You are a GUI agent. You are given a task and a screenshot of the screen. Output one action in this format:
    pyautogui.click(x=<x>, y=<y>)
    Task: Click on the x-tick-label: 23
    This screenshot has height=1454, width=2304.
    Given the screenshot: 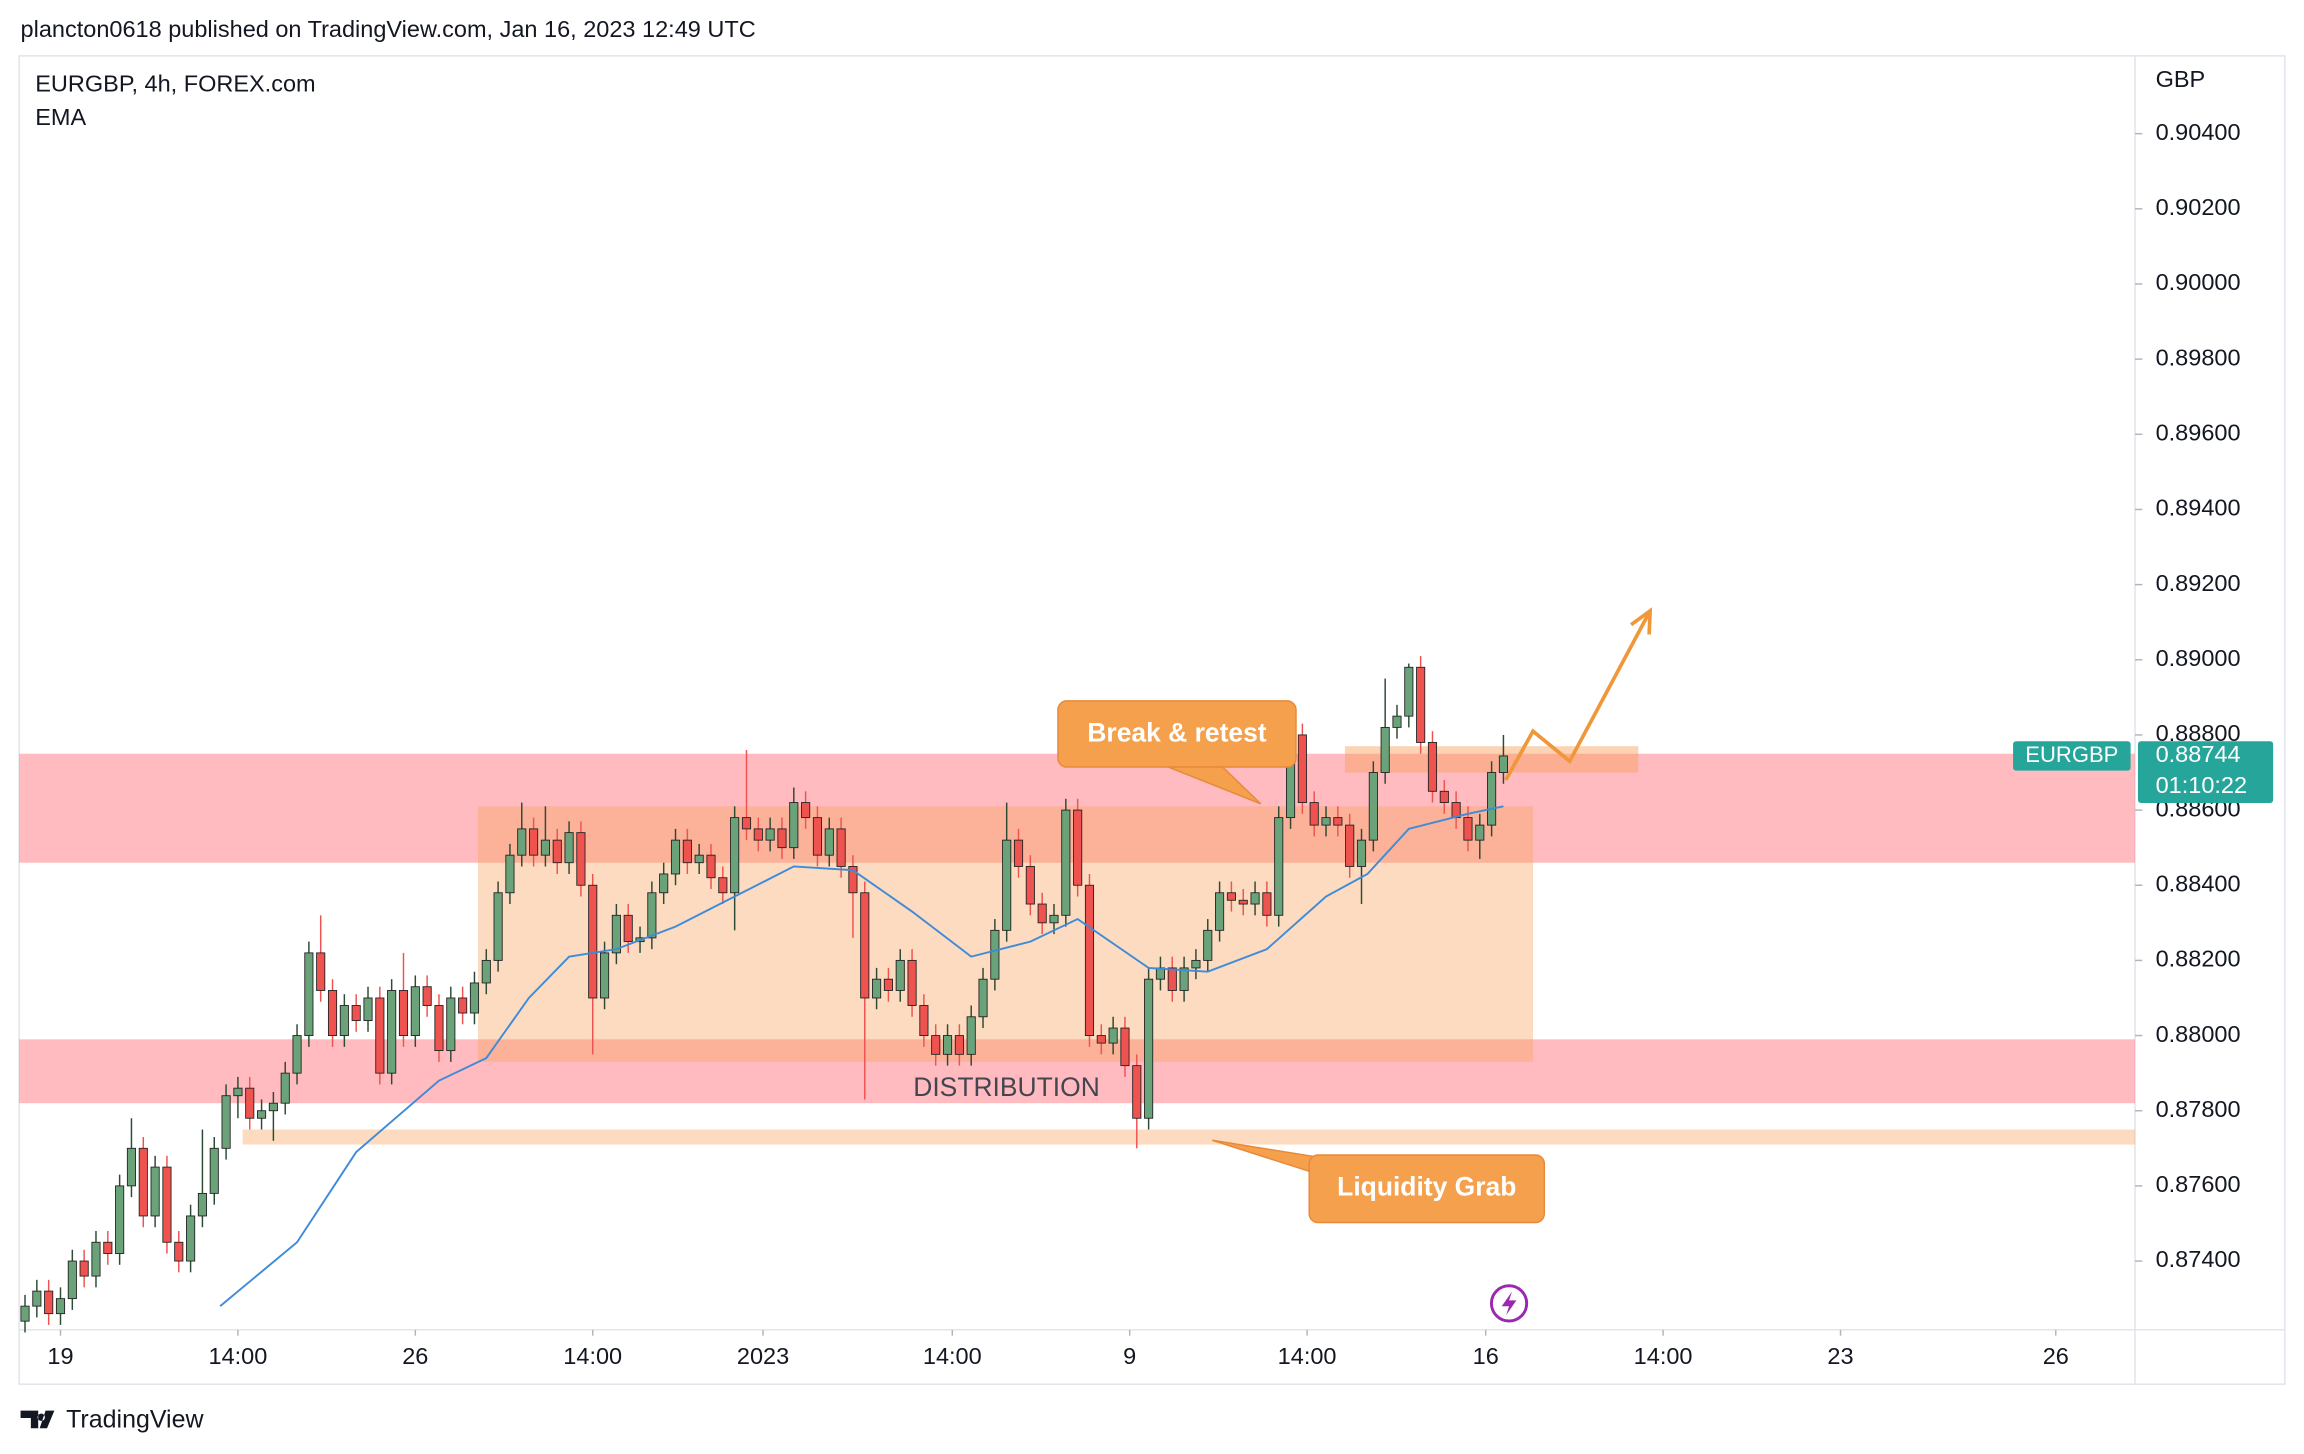 What is the action you would take?
    pyautogui.click(x=1840, y=1356)
    